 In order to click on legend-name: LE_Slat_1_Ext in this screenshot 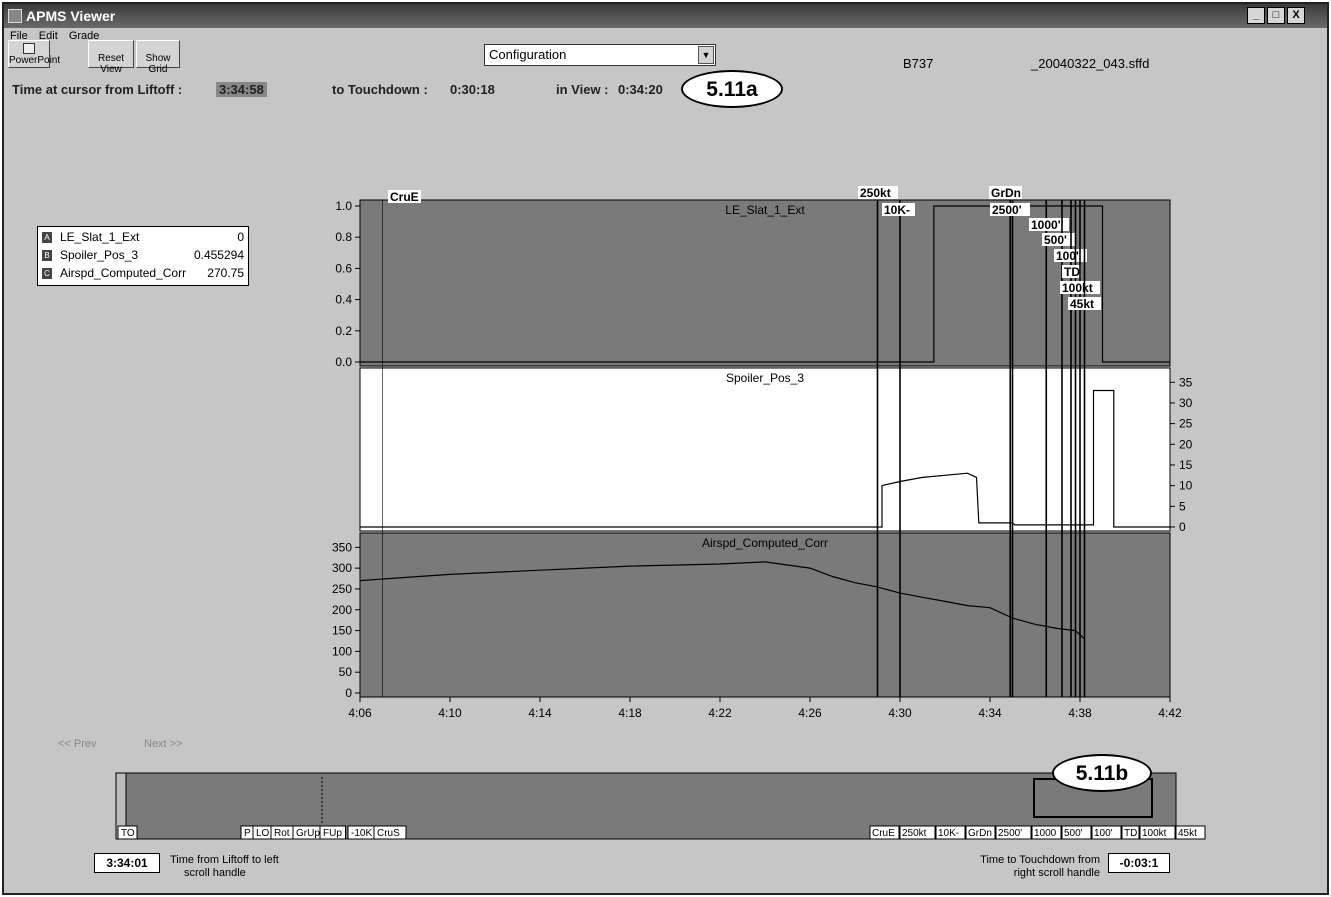, I will do `click(100, 237)`.